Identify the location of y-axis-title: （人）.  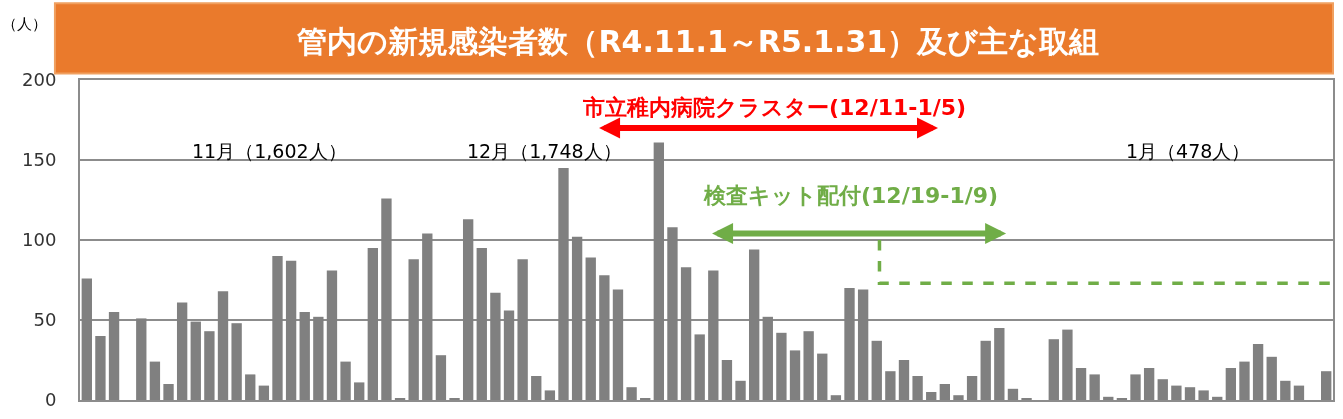
(24, 24).